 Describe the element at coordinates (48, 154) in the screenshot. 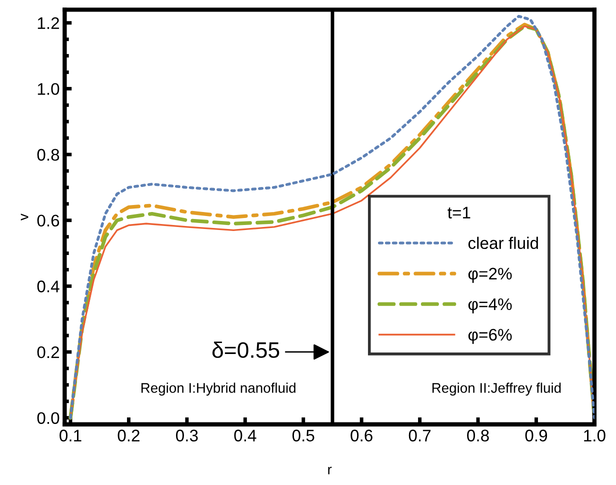

I see `y-tick-label: 0.8` at that location.